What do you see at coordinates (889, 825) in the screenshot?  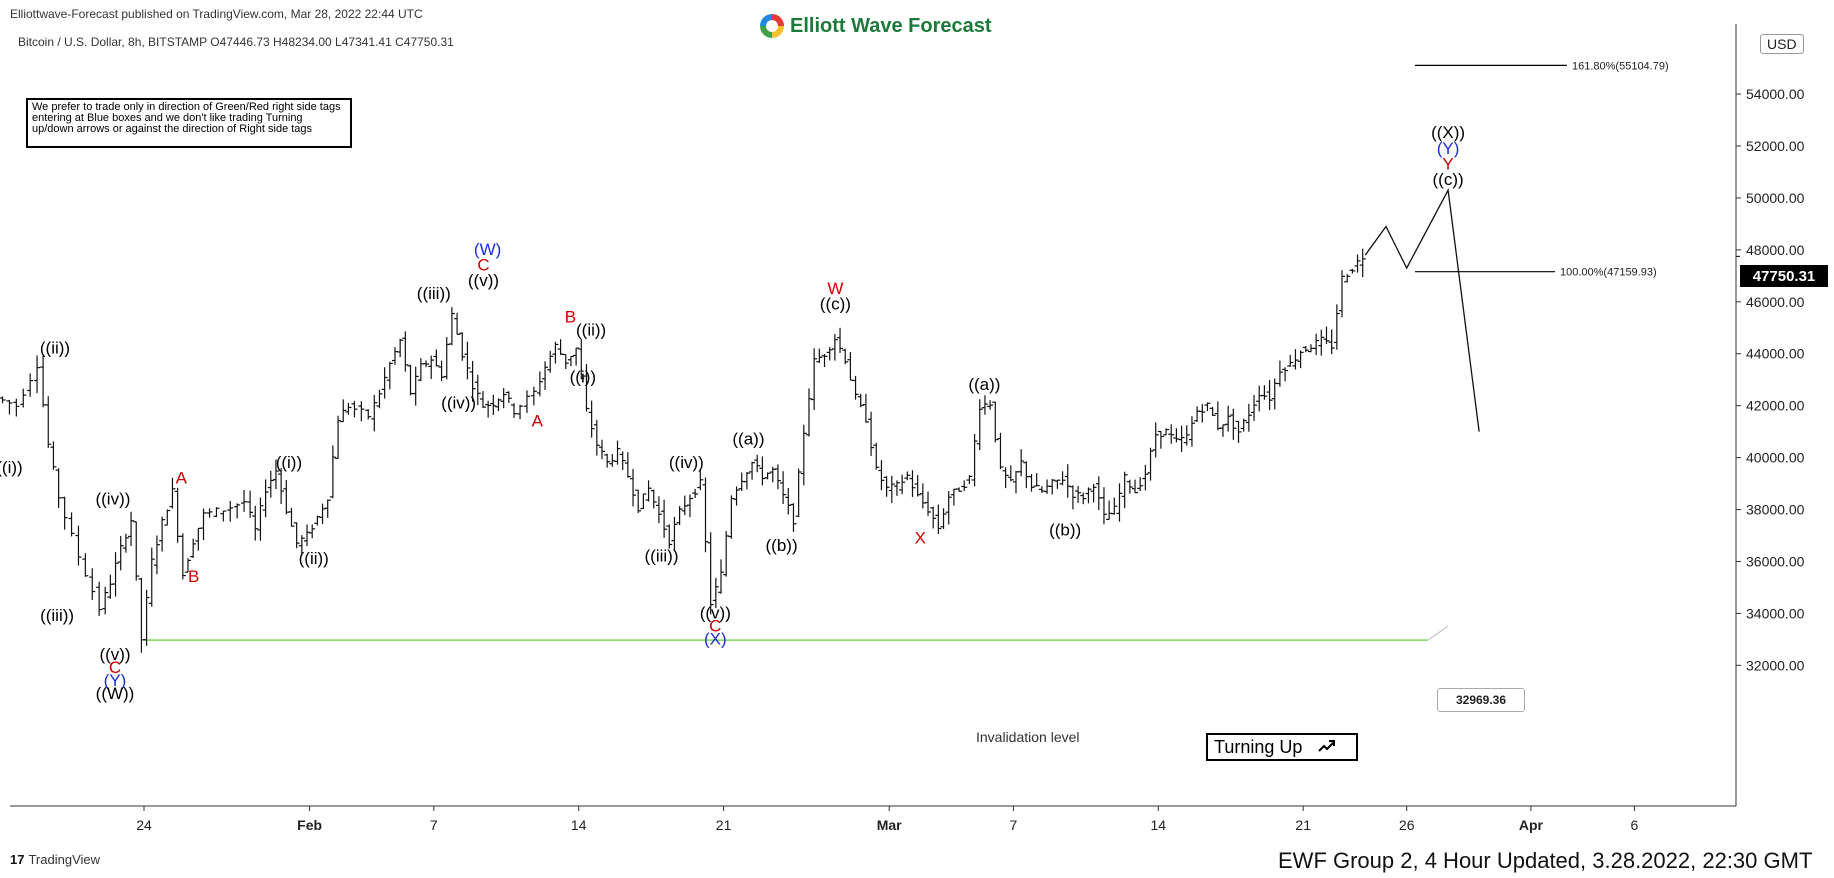 I see `x-tick-label: Mar` at bounding box center [889, 825].